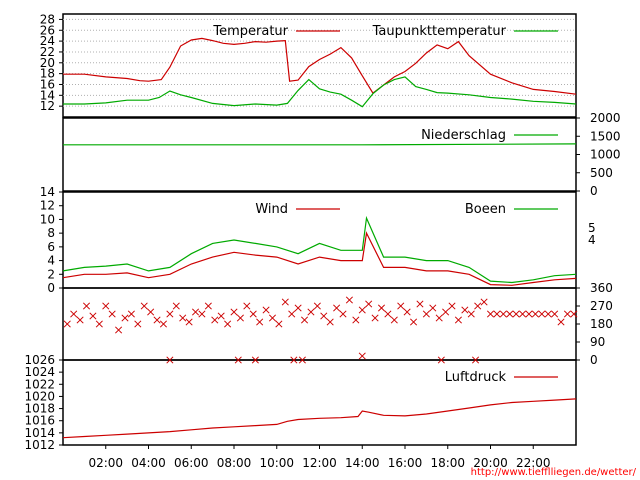 The width and height of the screenshot is (640, 480). What do you see at coordinates (47, 74) in the screenshot?
I see `temperature-ytick-label: 18` at bounding box center [47, 74].